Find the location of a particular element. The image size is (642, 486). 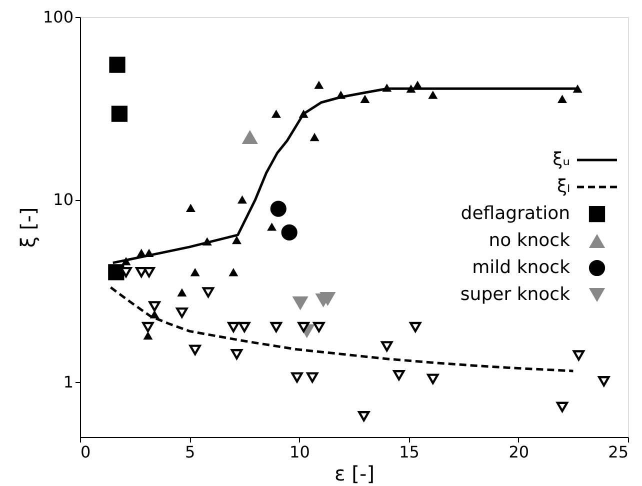

legend-label: mild knock is located at coordinates (521, 267).